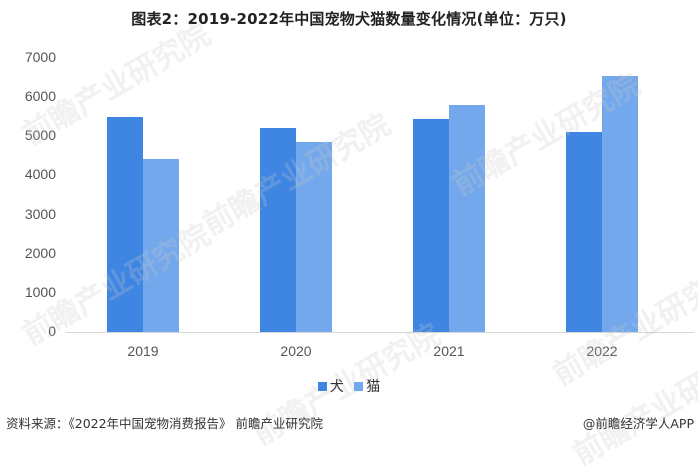 Image resolution: width=698 pixels, height=474 pixels. Describe the element at coordinates (40, 213) in the screenshot. I see `y-tick-label: 3000` at that location.